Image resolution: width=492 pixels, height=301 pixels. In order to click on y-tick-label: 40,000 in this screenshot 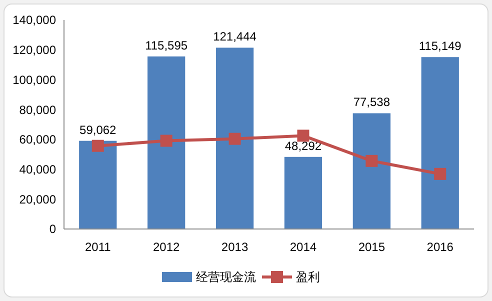, I will do `click(37, 169)`.